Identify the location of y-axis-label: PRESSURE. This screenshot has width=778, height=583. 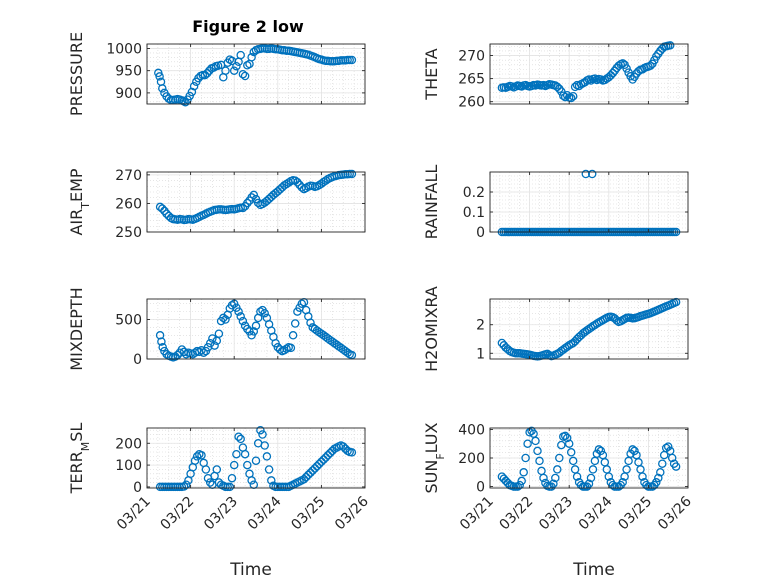
(76, 74).